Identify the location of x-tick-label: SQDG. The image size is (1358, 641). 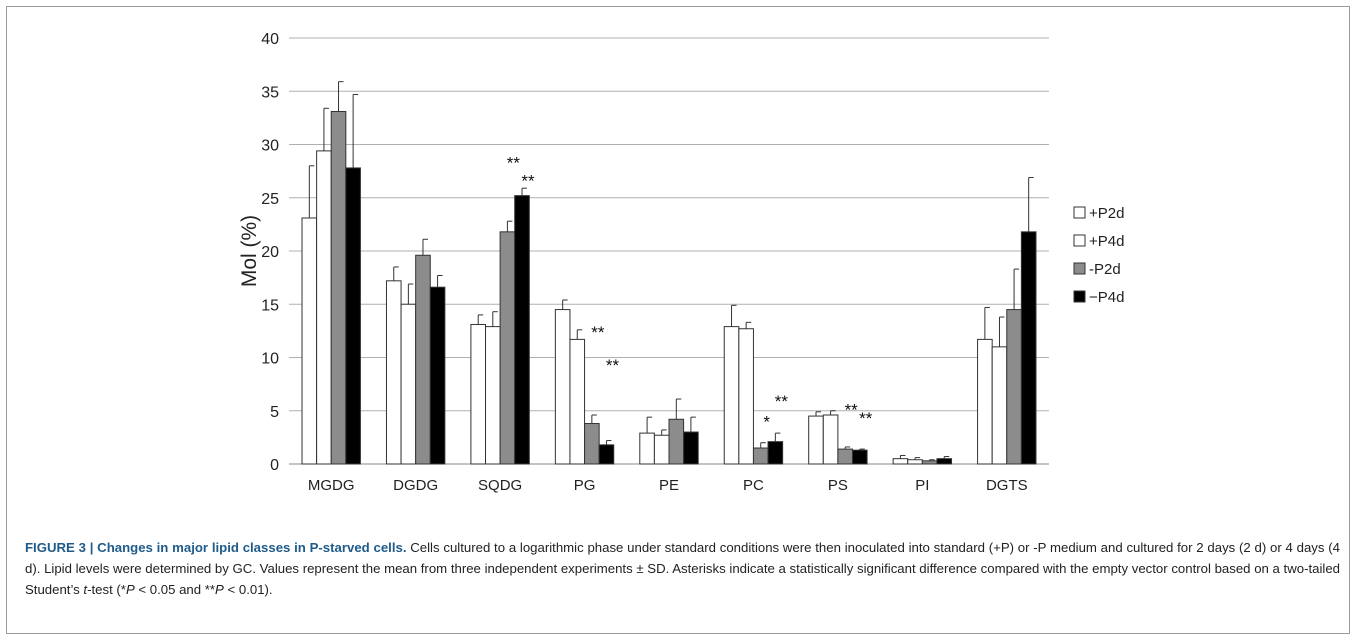
(500, 485).